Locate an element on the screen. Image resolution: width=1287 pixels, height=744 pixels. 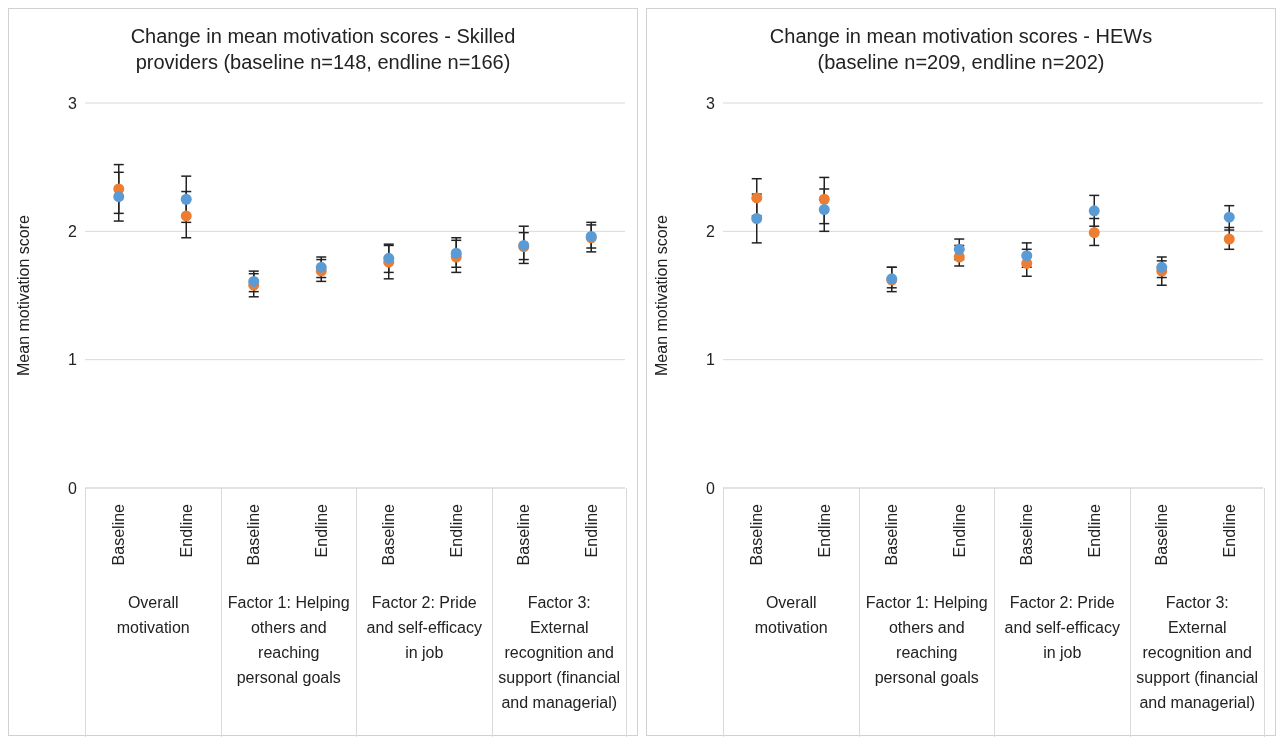
chart-title: Change in mean motivation scores - HEWs (baseline n=209, endline n=202) is located at coordinates (961, 49).